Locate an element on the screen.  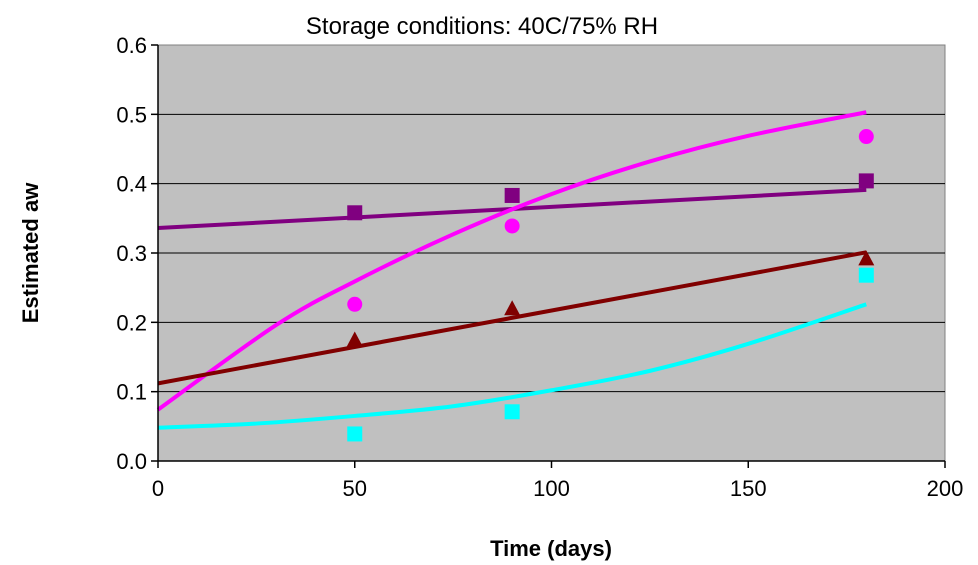
y-tick-label: 0.5 is located at coordinates (131, 114).